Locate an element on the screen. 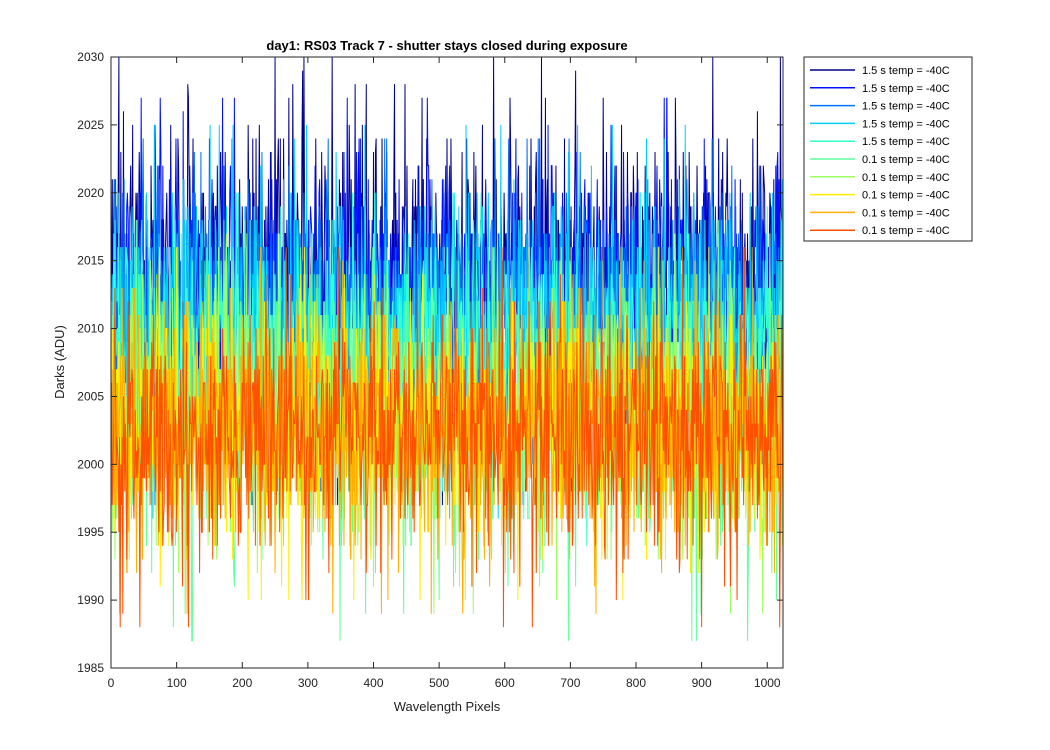 This screenshot has width=1050, height=750. x-tick-label: 800 is located at coordinates (636, 683).